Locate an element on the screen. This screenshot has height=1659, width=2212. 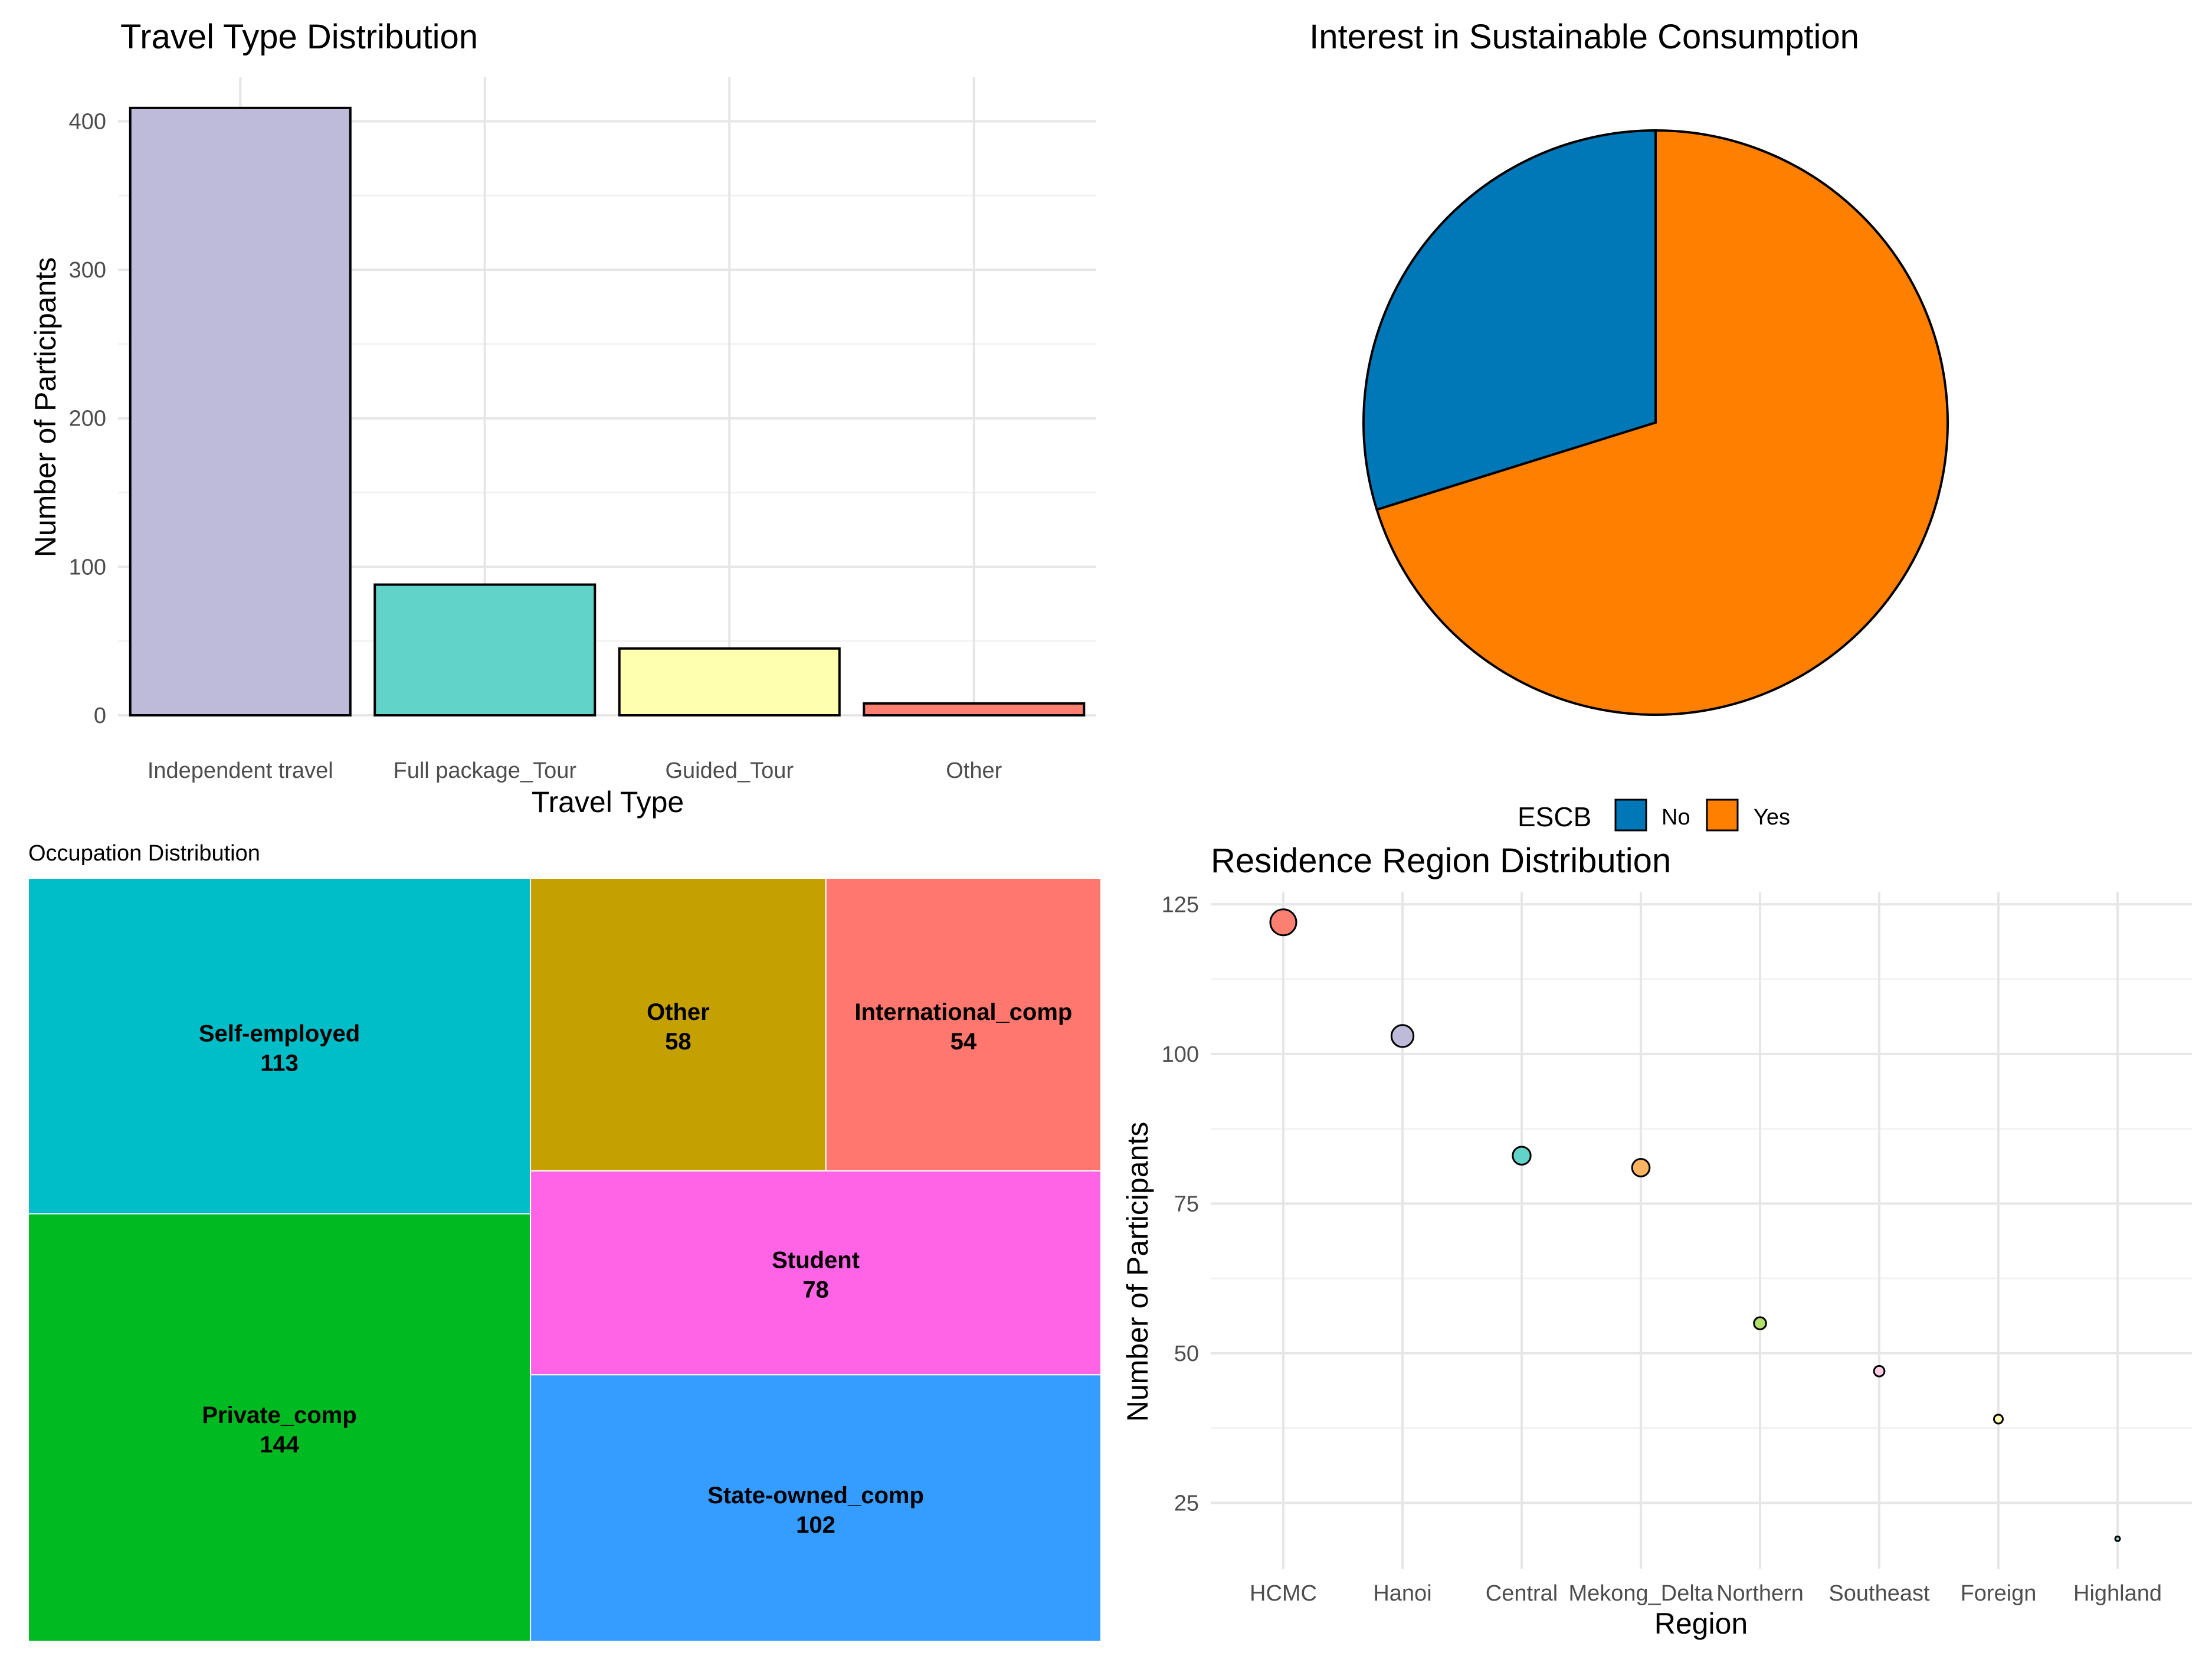
region-x-tick-label: Mekong_Delta is located at coordinates (1640, 1593).